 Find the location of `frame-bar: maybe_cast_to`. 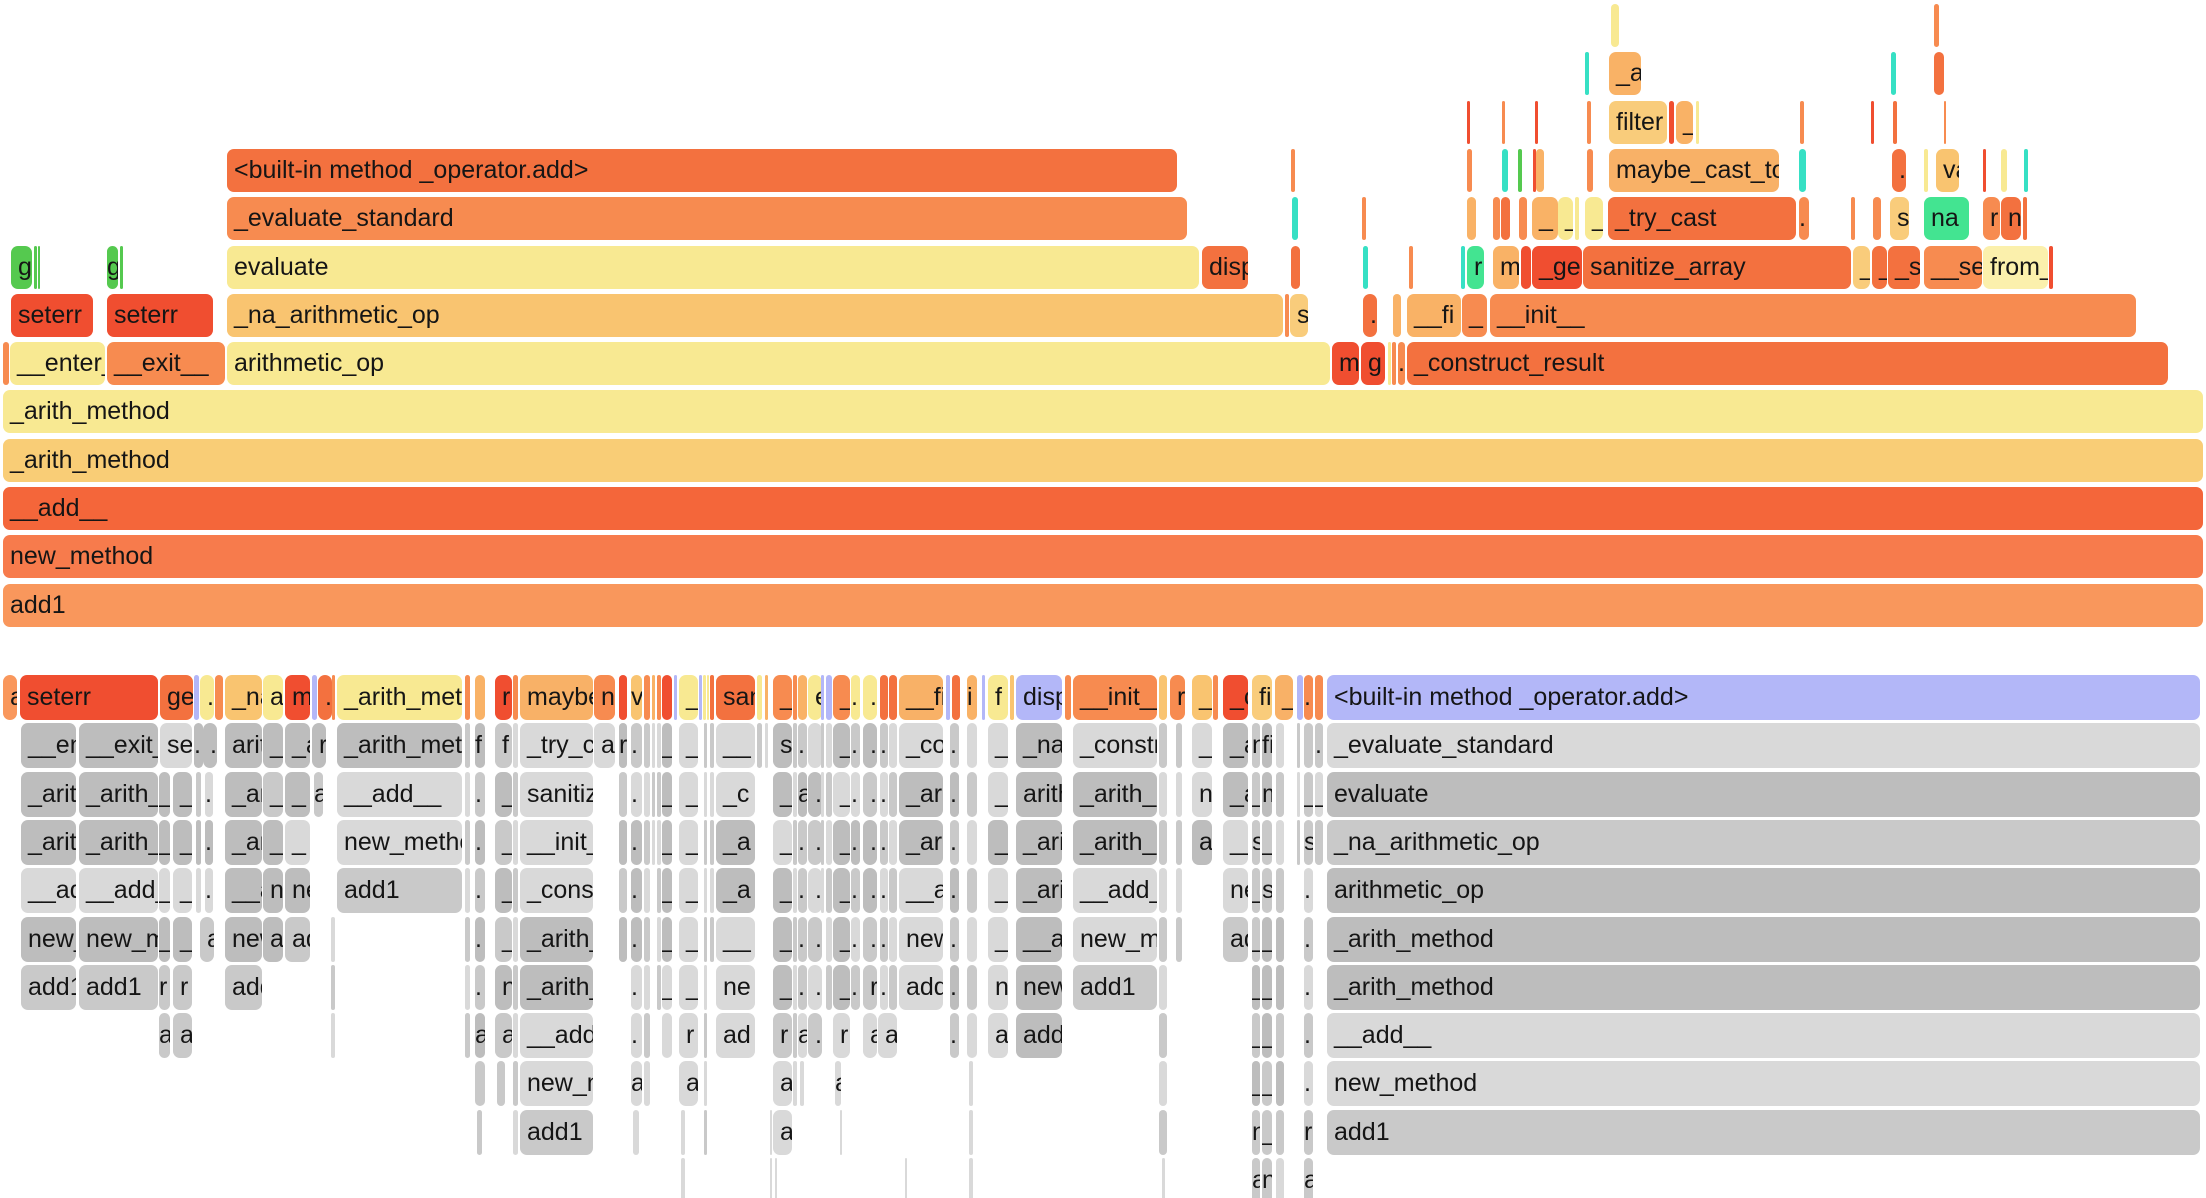

frame-bar: maybe_cast_to is located at coordinates (556, 697).